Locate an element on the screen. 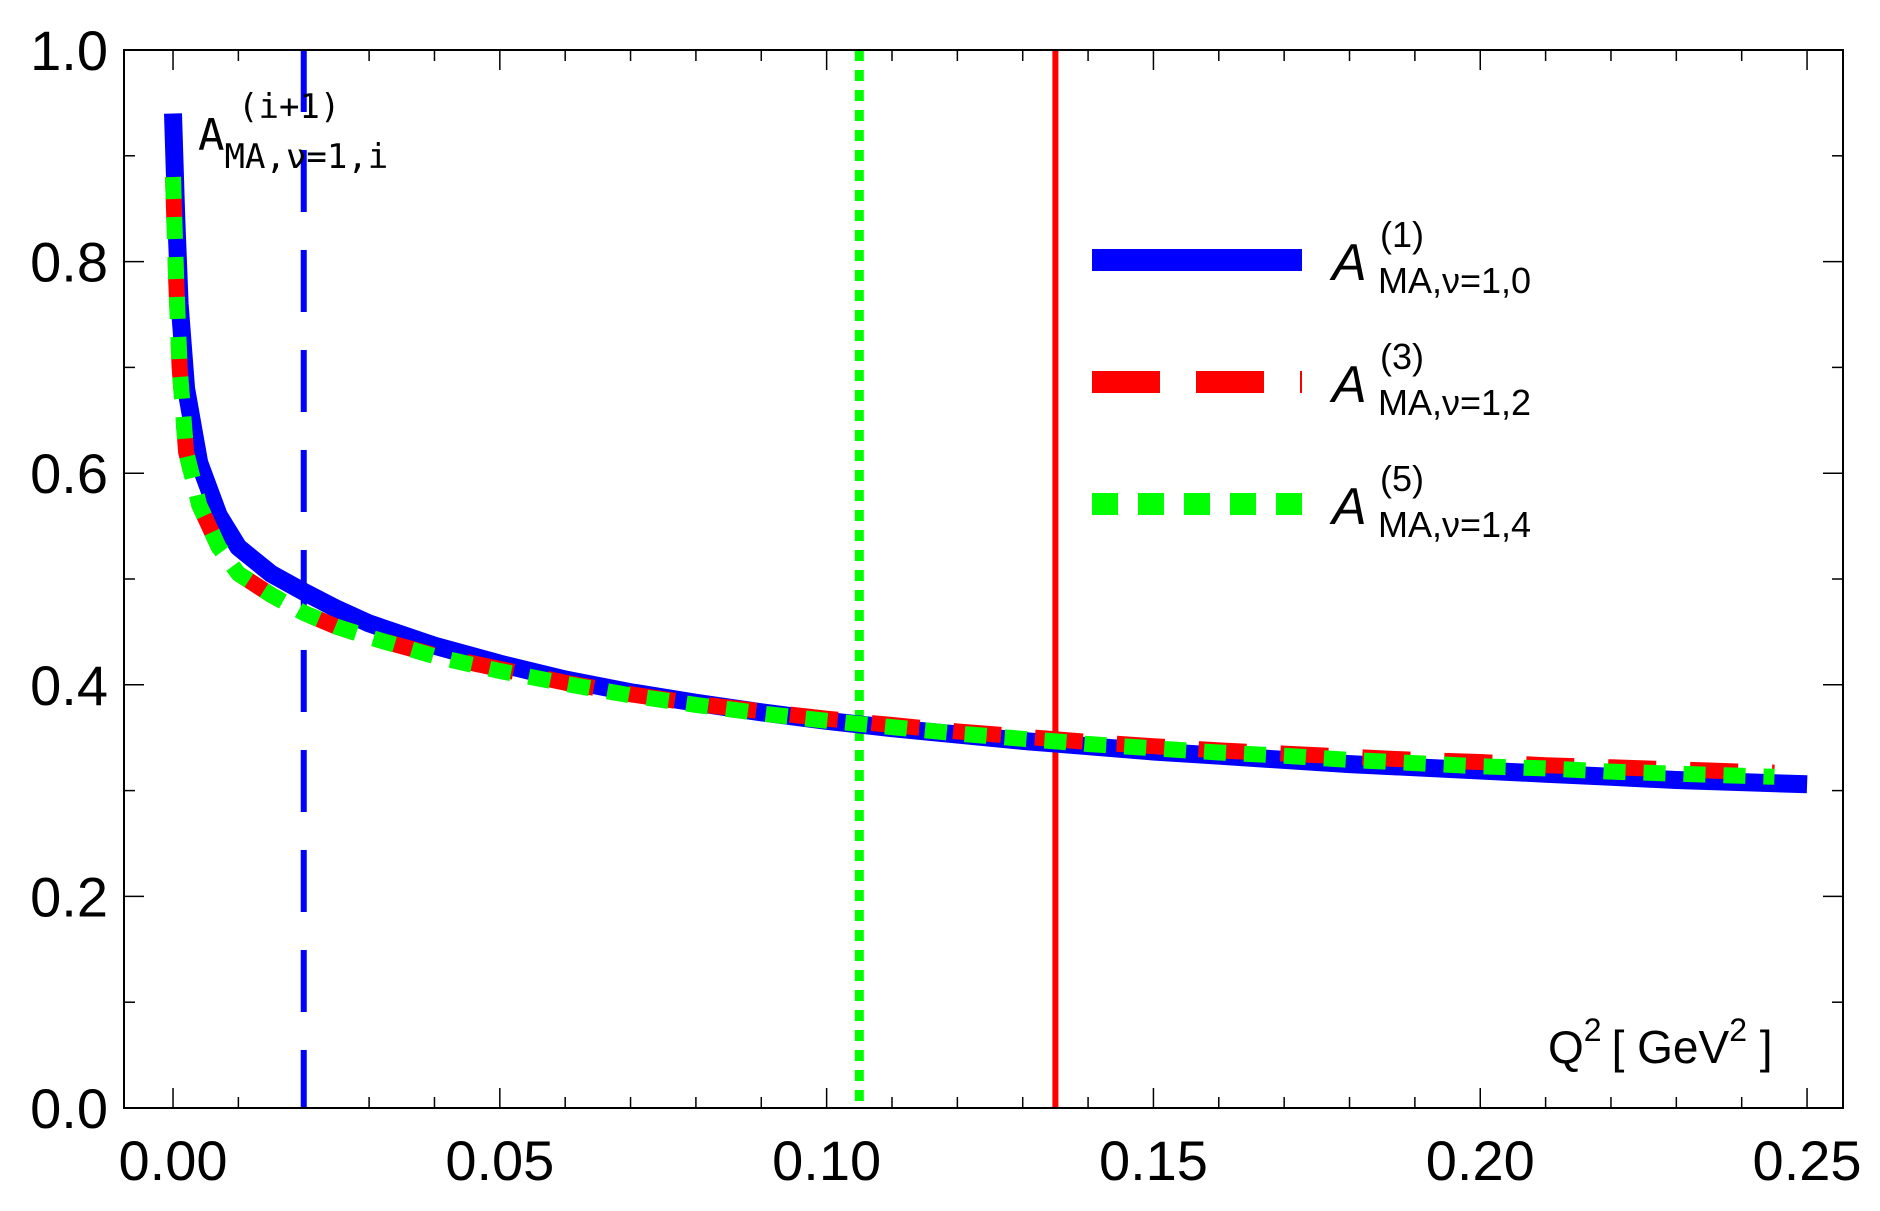  x-axis-label-unit-sup: 2 is located at coordinates (1738, 1030).